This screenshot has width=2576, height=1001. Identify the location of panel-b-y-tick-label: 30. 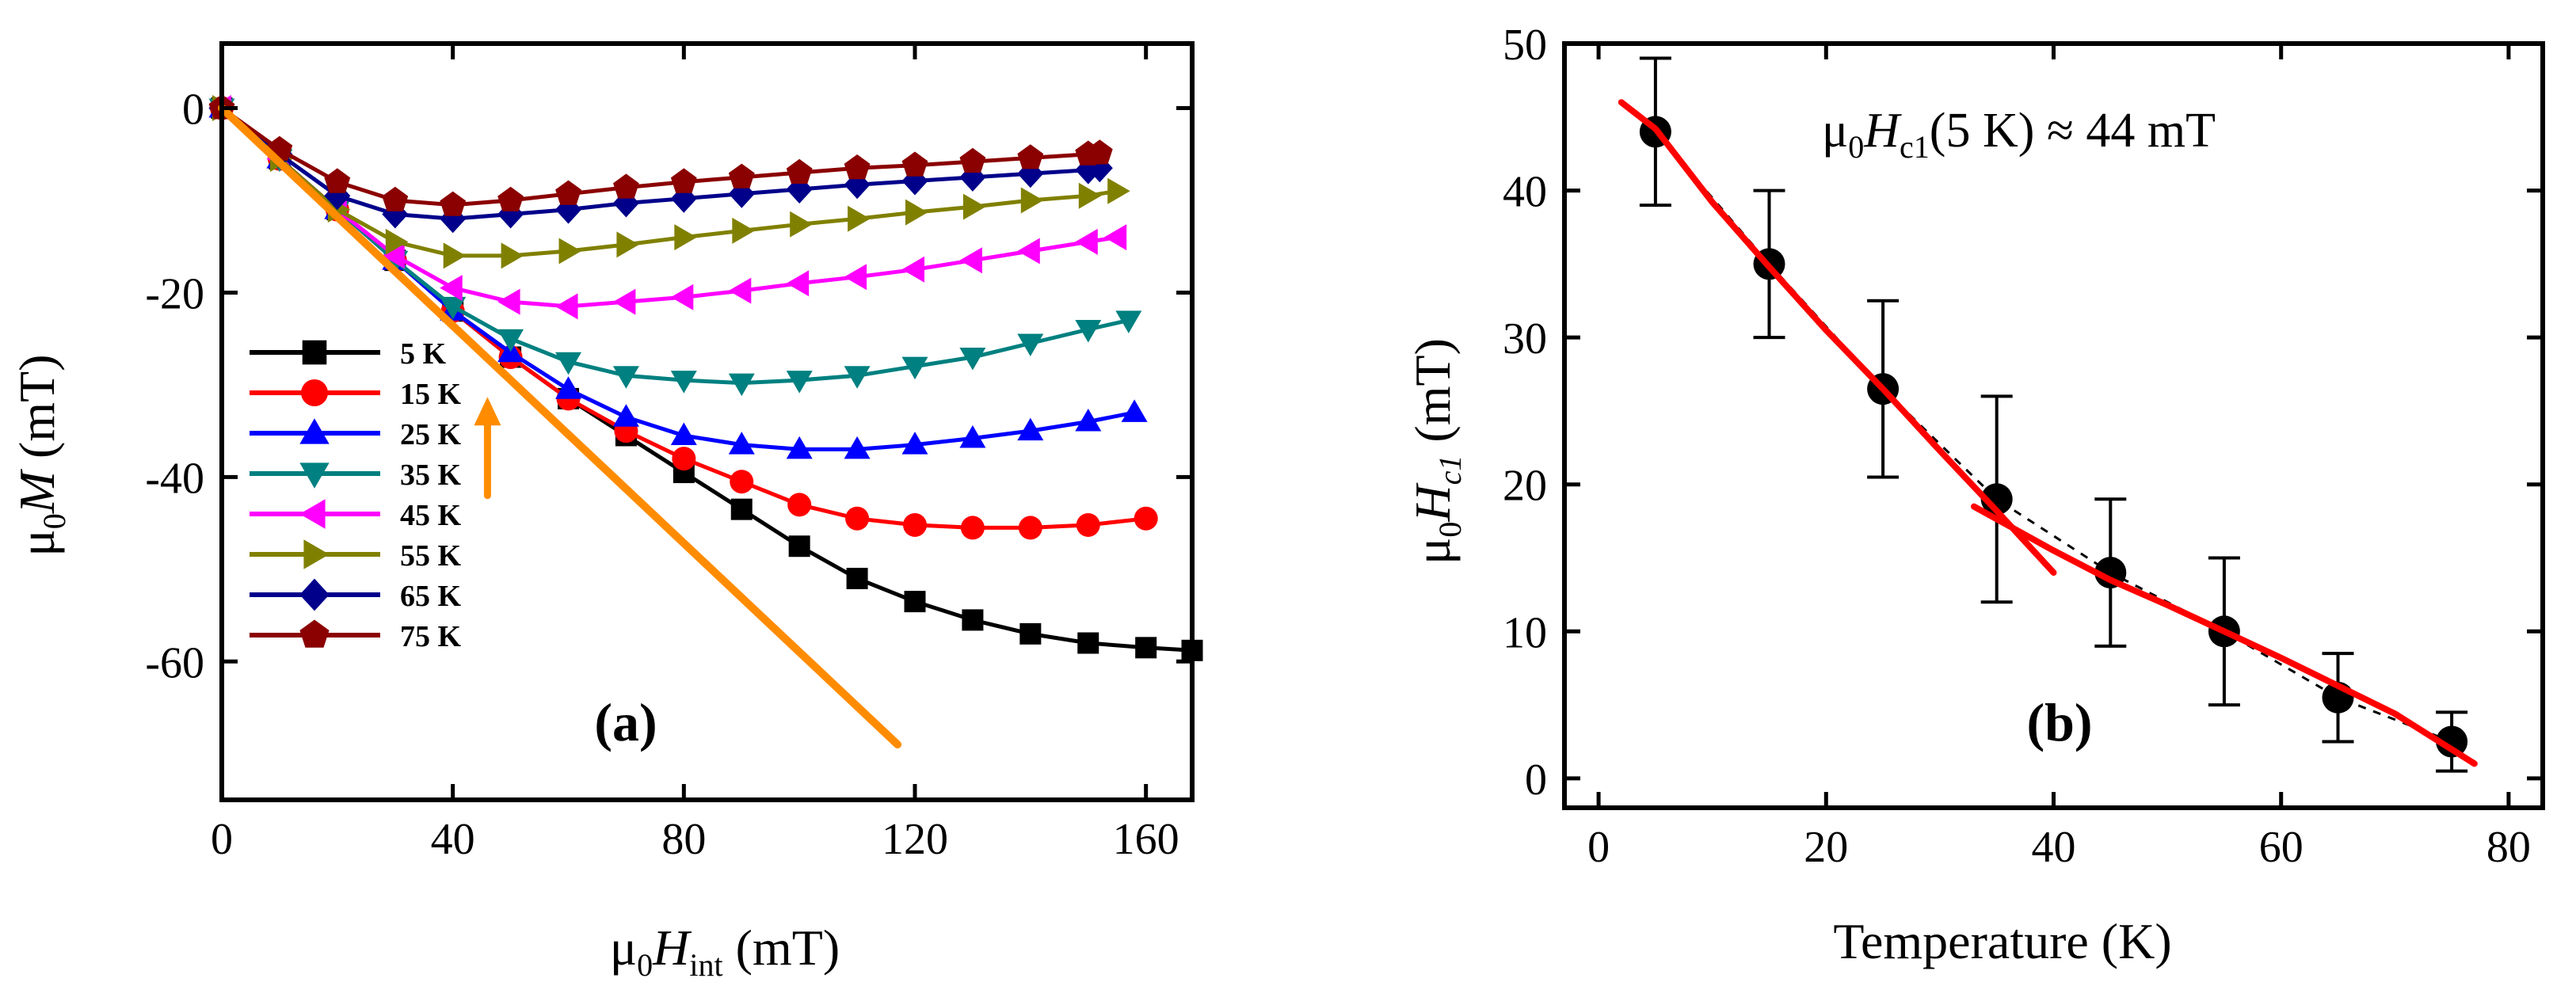
(1525, 338).